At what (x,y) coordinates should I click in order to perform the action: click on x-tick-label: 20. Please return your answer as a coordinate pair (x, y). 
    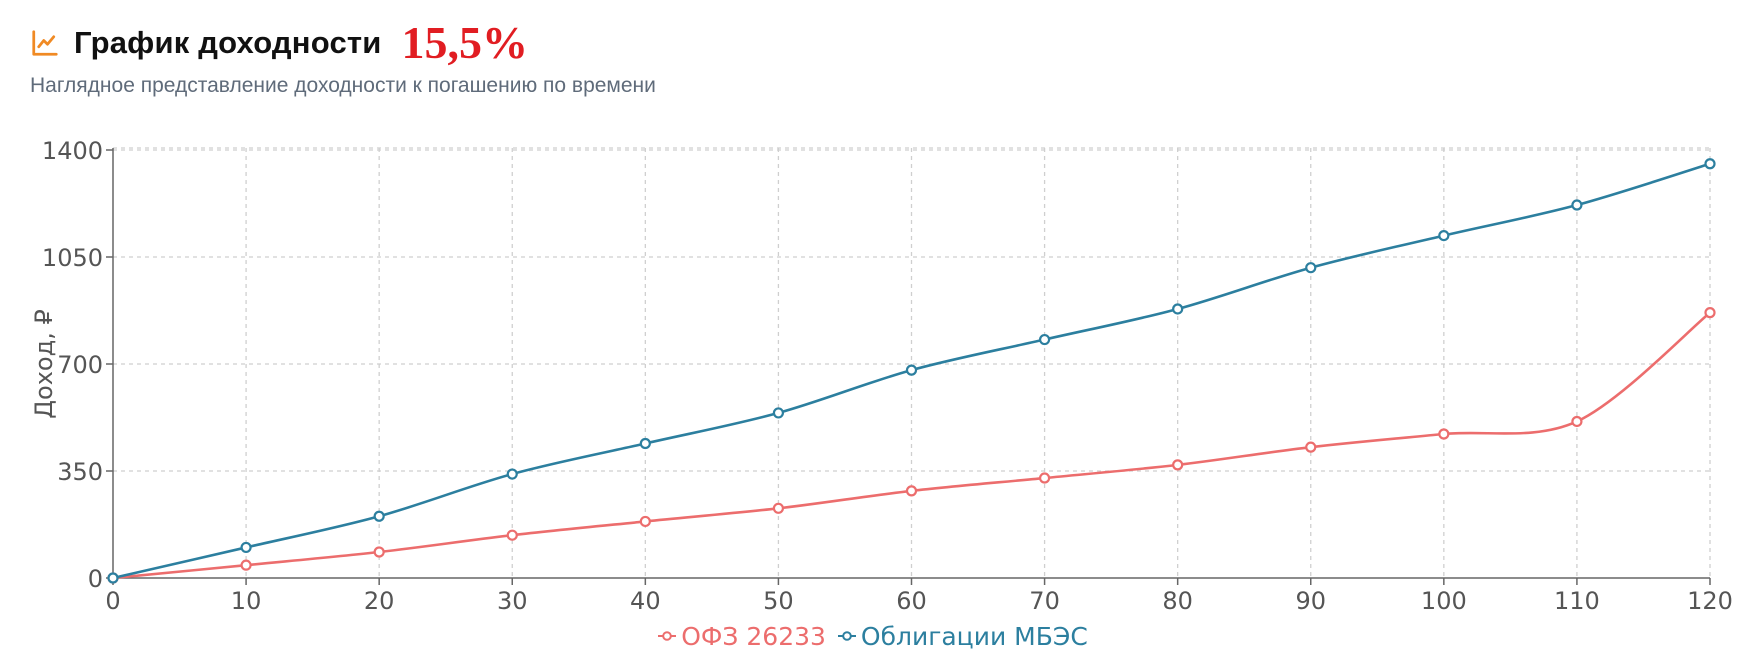
    Looking at the image, I should click on (379, 601).